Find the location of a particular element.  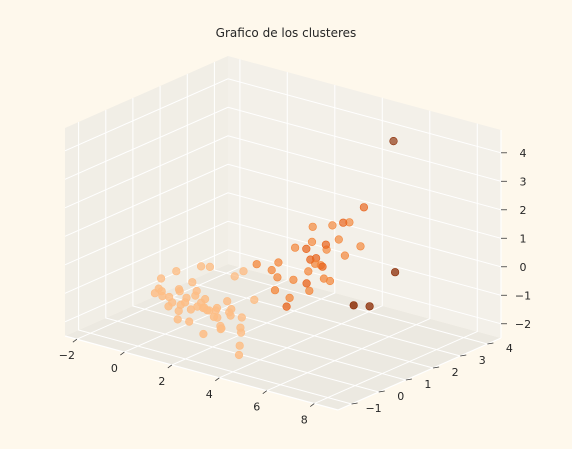

y-tick-label: 0 is located at coordinates (400, 396).